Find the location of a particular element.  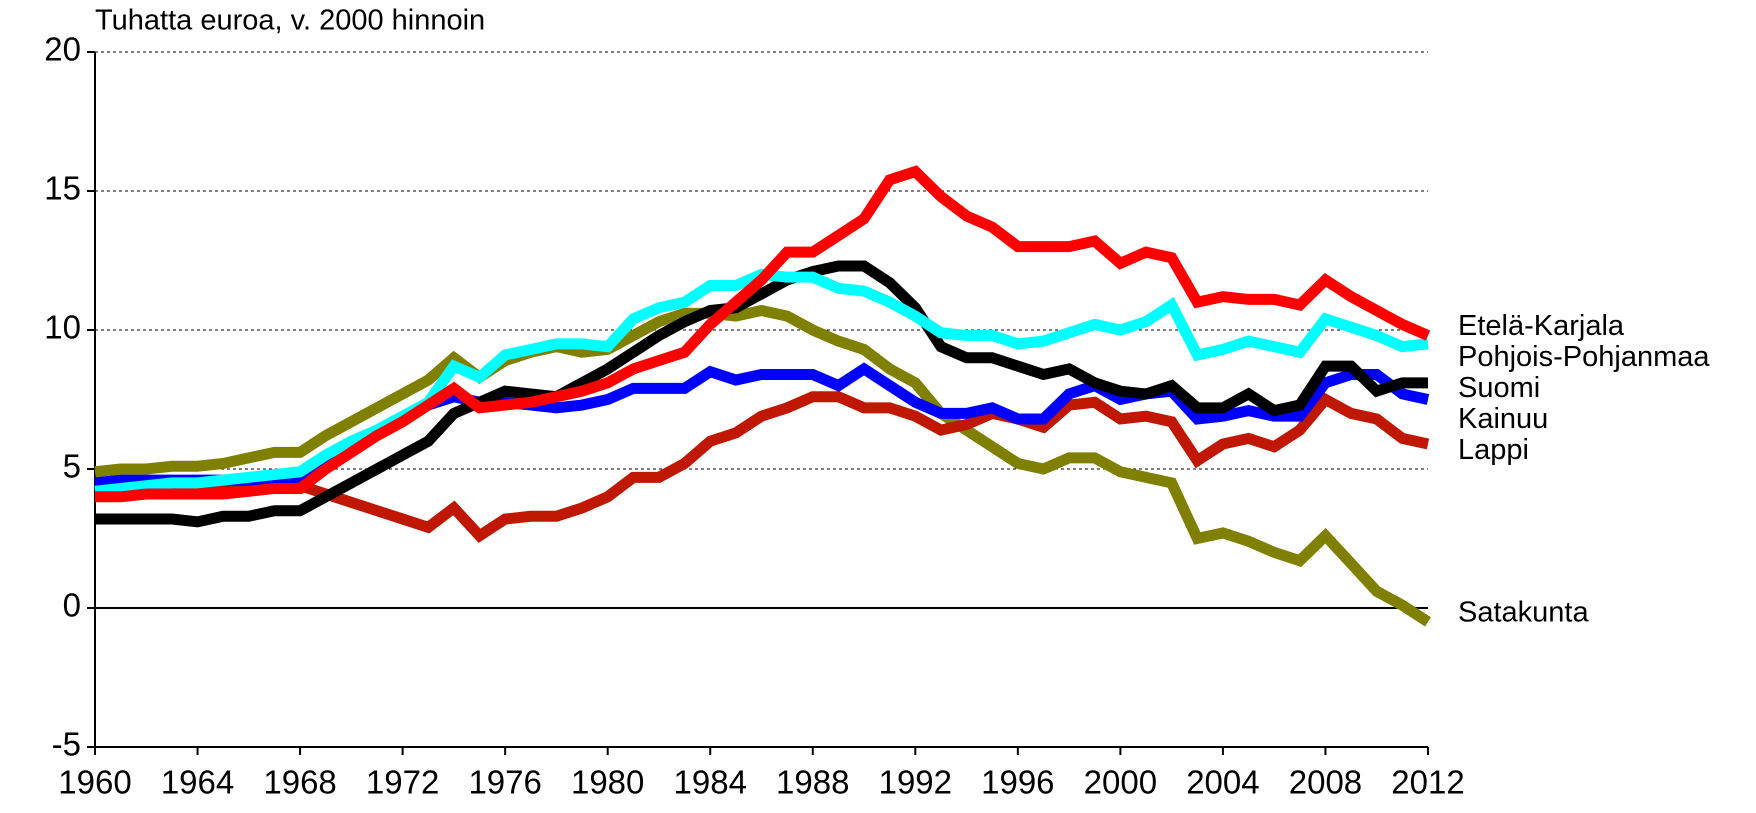

series-label: Etelä-Karjala is located at coordinates (1541, 326).